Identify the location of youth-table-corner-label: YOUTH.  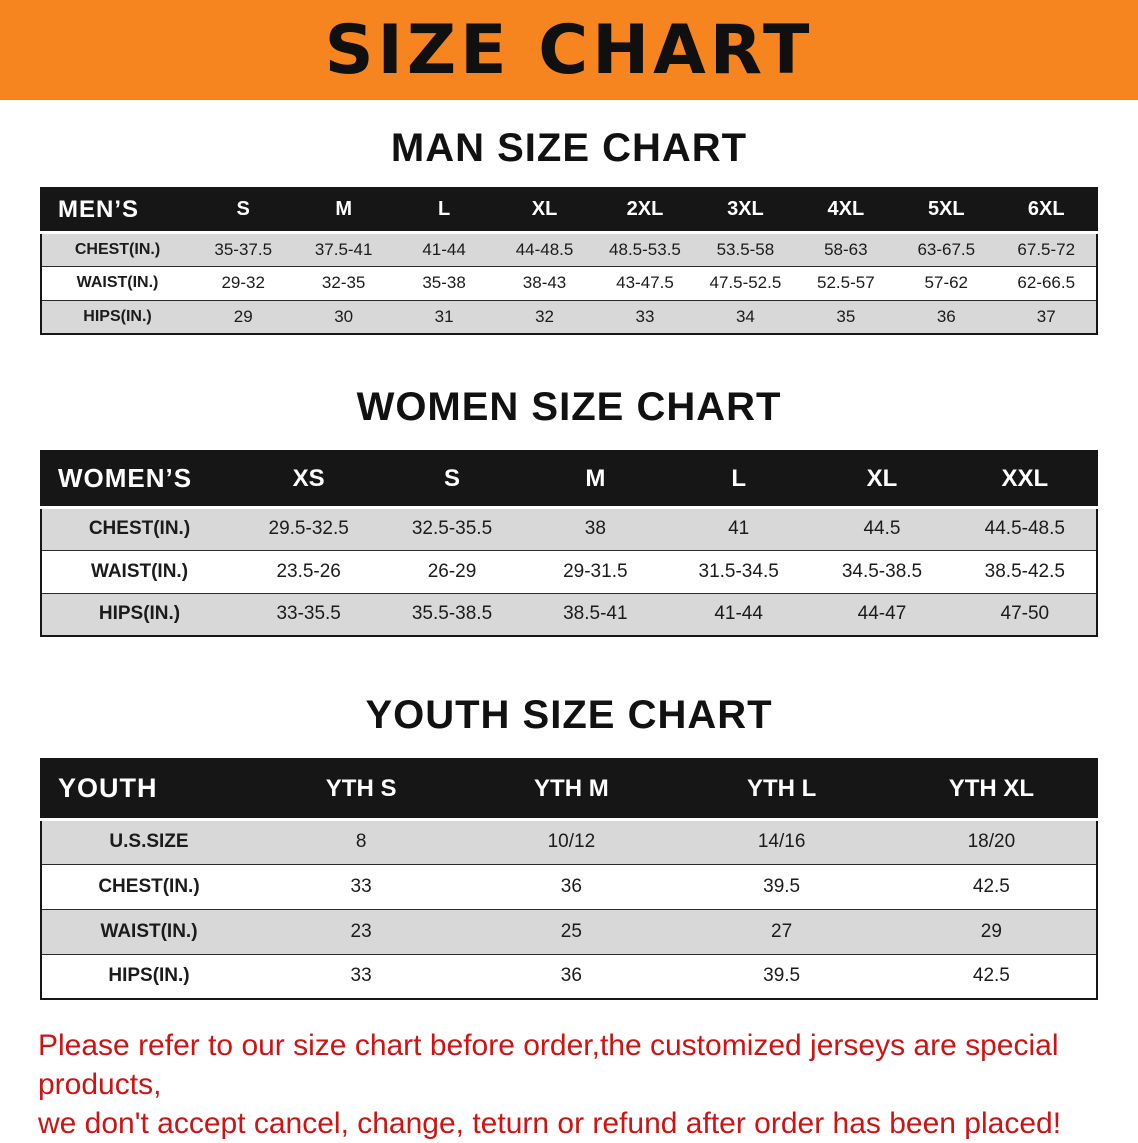
(148, 790).